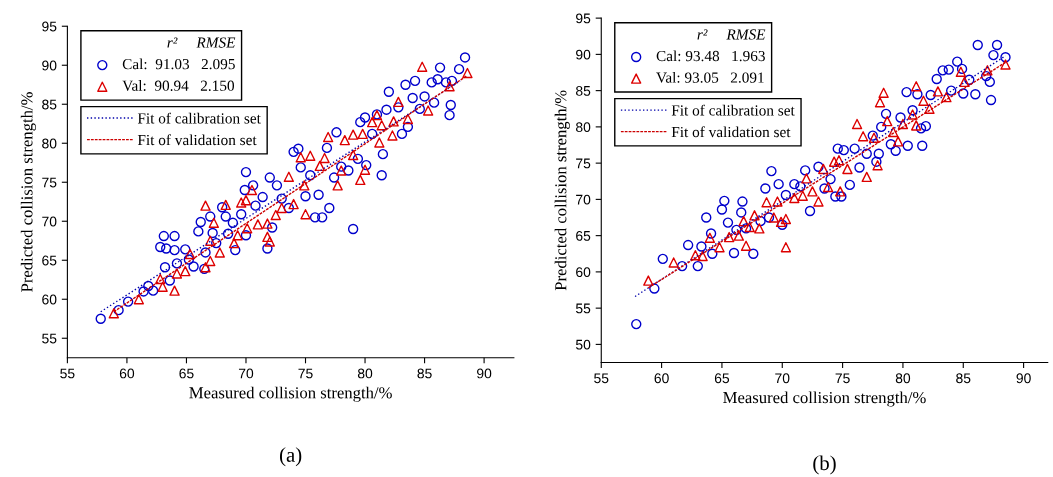 The image size is (1053, 477). Describe the element at coordinates (178, 85) in the screenshot. I see `legend-label: Val: 90.94 2.150` at that location.